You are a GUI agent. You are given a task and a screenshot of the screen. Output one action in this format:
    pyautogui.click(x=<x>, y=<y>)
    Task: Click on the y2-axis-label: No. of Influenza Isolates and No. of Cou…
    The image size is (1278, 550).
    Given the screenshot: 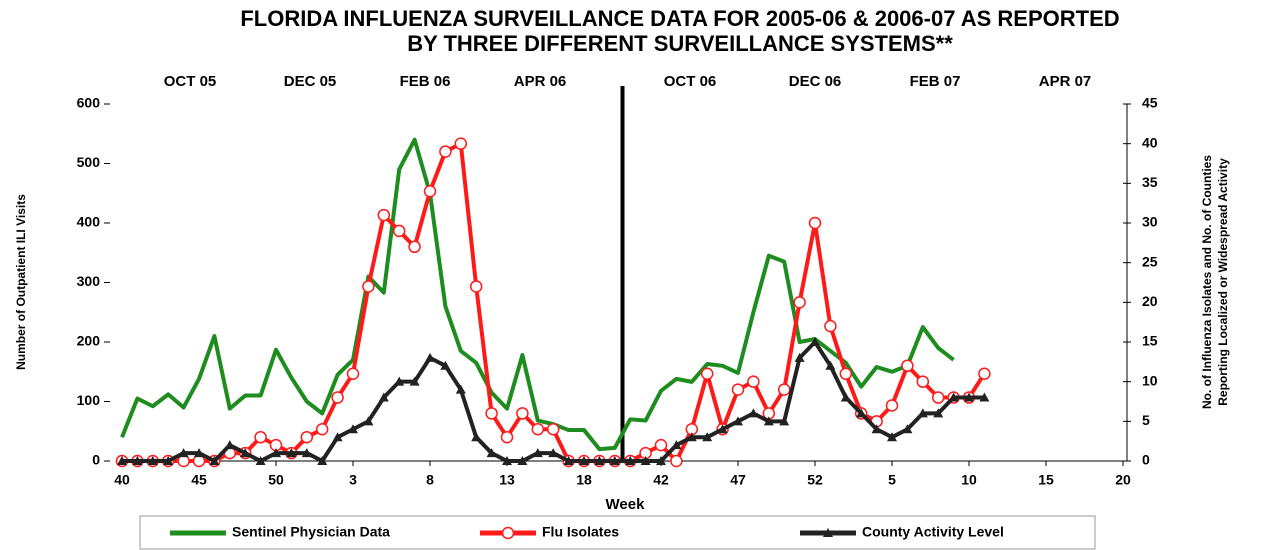 What is the action you would take?
    pyautogui.click(x=1207, y=282)
    